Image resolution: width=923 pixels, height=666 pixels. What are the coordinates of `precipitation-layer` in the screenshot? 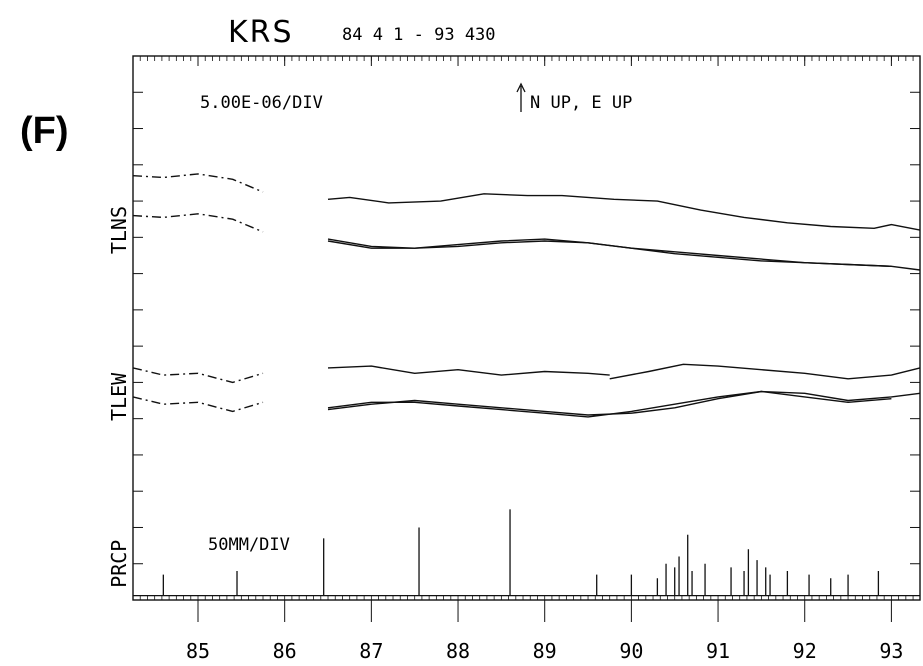 It's located at (526, 553).